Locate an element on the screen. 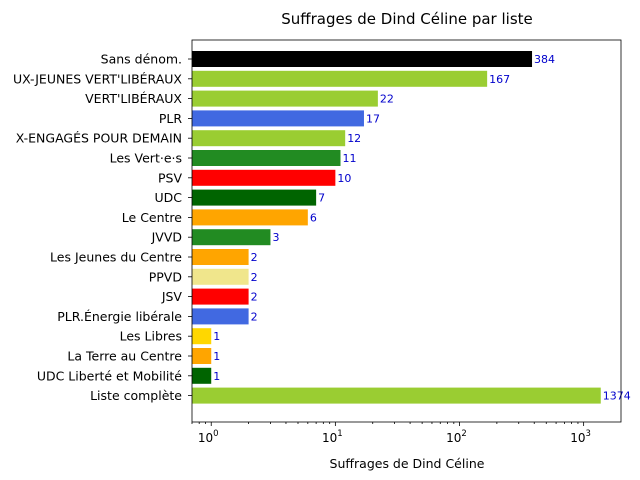  x-tick-label: 10⁰ is located at coordinates (208, 437).